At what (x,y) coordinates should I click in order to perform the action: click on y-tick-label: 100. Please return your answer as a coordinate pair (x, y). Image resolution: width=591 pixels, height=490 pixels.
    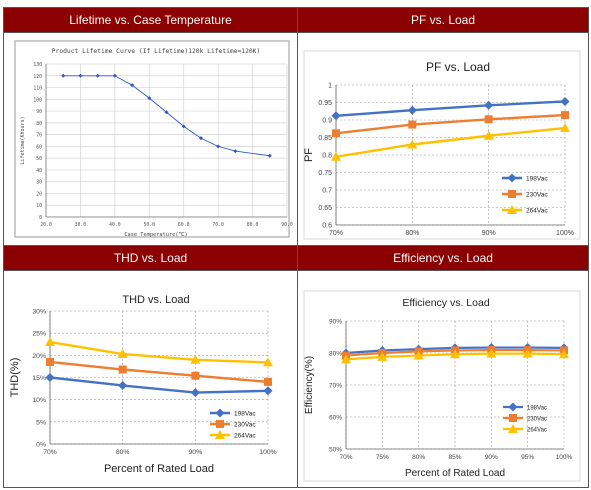
    Looking at the image, I should click on (37, 100).